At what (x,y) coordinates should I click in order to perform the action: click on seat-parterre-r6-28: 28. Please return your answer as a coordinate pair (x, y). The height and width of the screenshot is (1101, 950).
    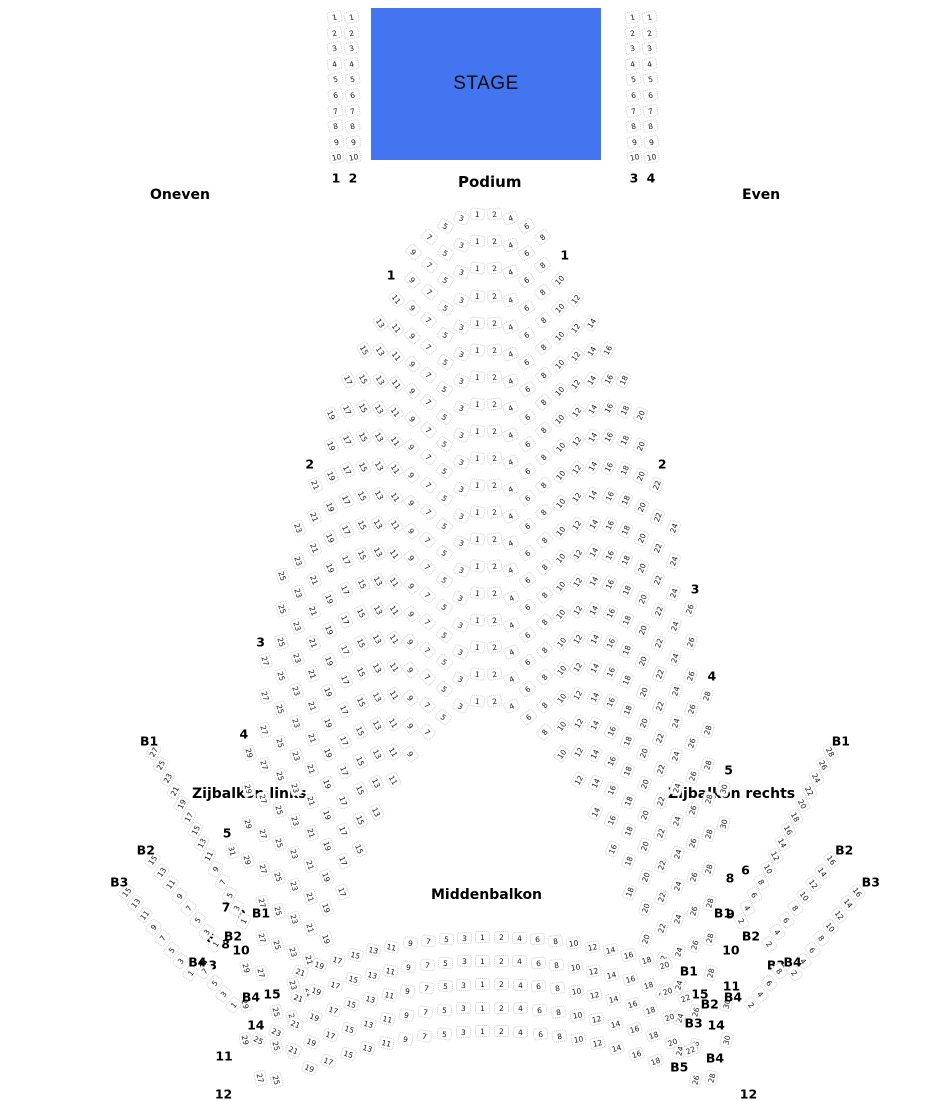
    Looking at the image, I should click on (707, 730).